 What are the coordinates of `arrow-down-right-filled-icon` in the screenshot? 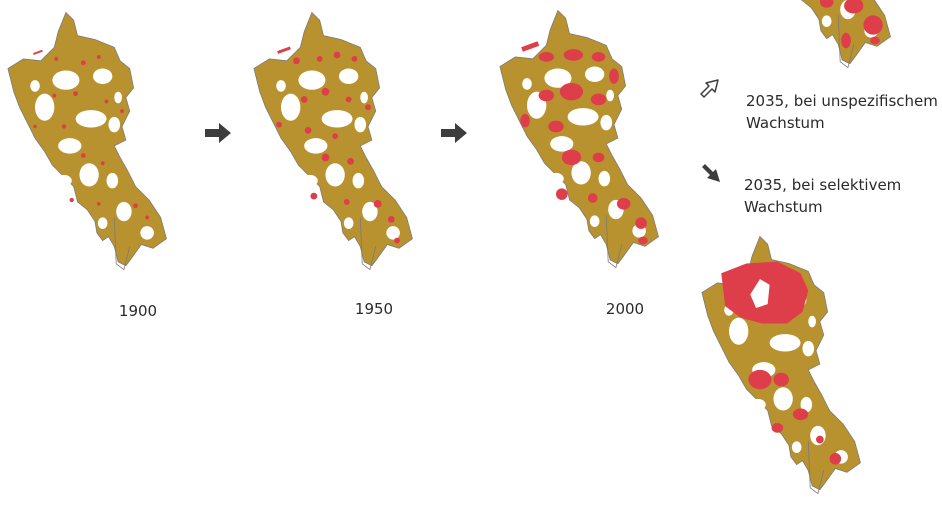 It's located at (711, 173).